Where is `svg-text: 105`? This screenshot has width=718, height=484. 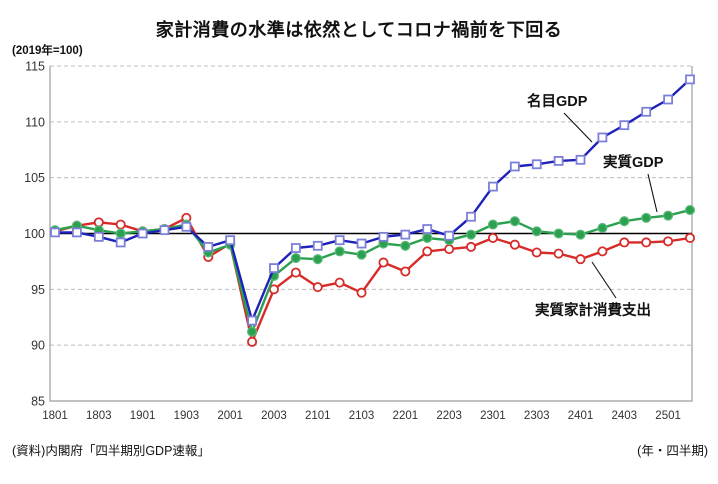 svg-text: 105 is located at coordinates (34, 178).